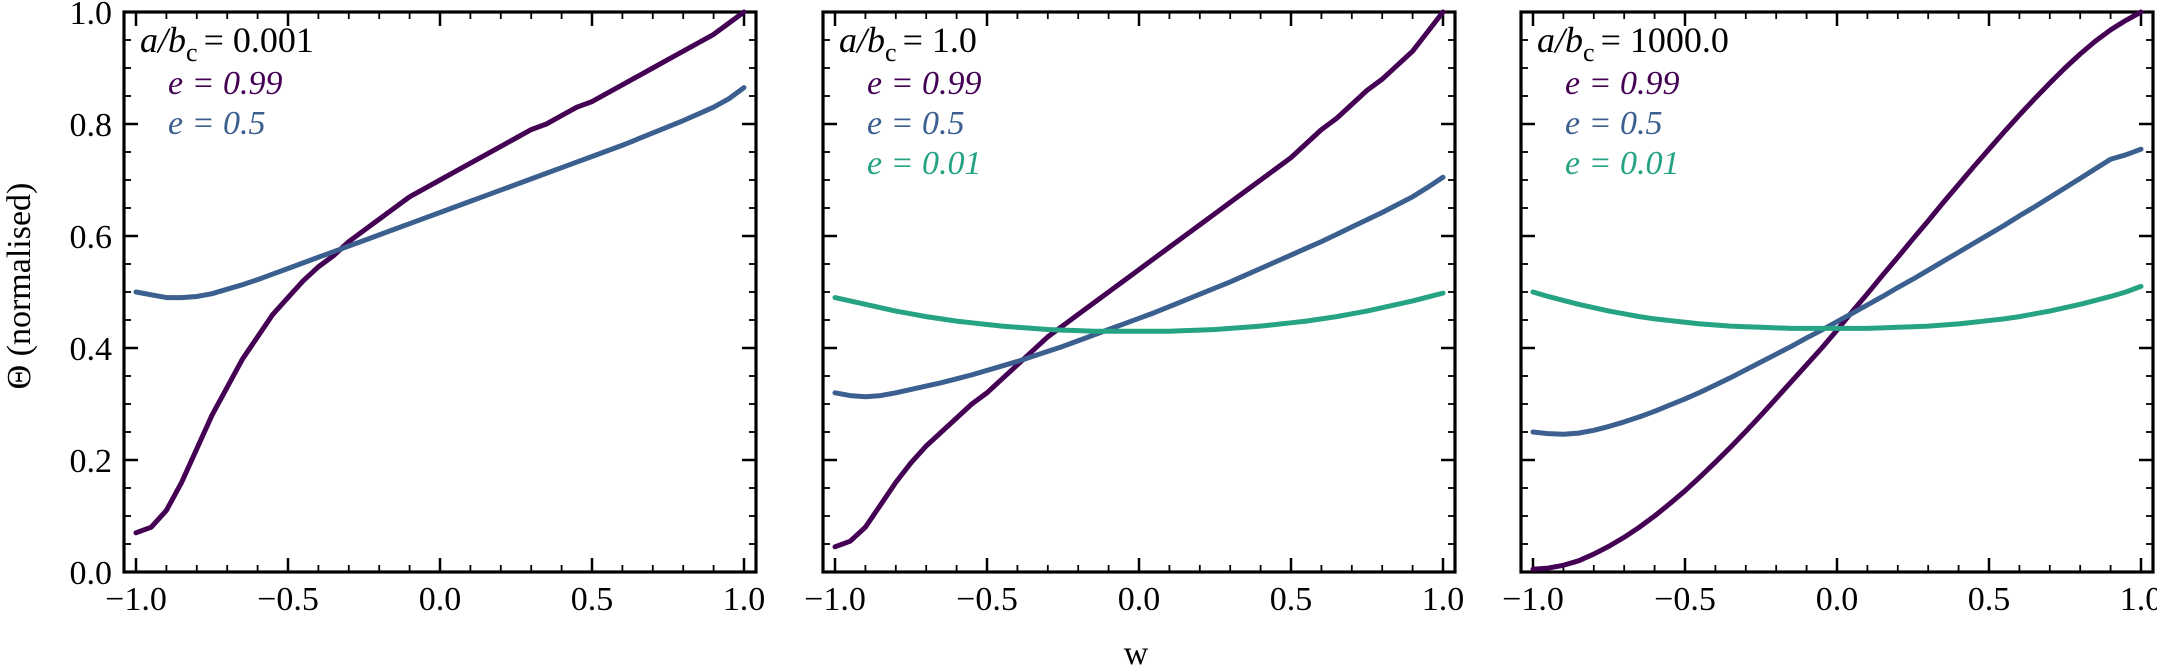  I want to click on y-tick-label: 0.8, so click(91, 125).